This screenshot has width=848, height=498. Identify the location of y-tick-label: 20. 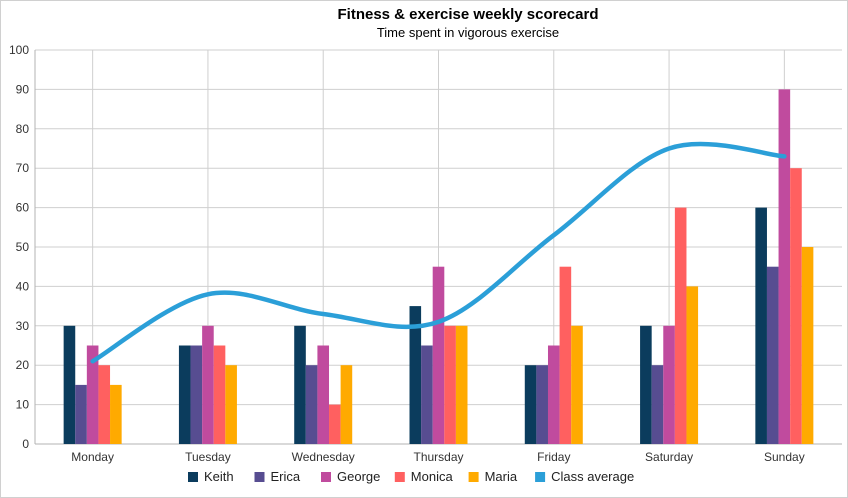
(23, 365).